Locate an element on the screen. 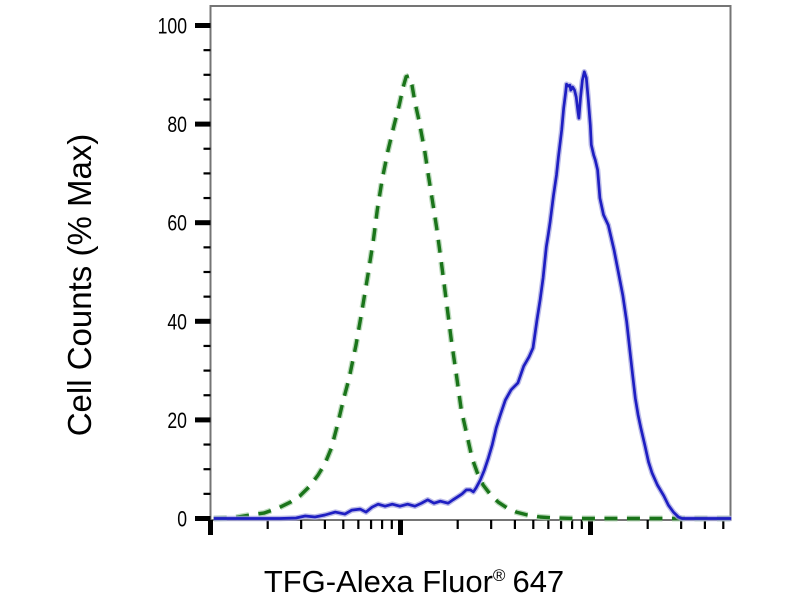 The width and height of the screenshot is (800, 600). y-tick-label: 100 is located at coordinates (172, 26).